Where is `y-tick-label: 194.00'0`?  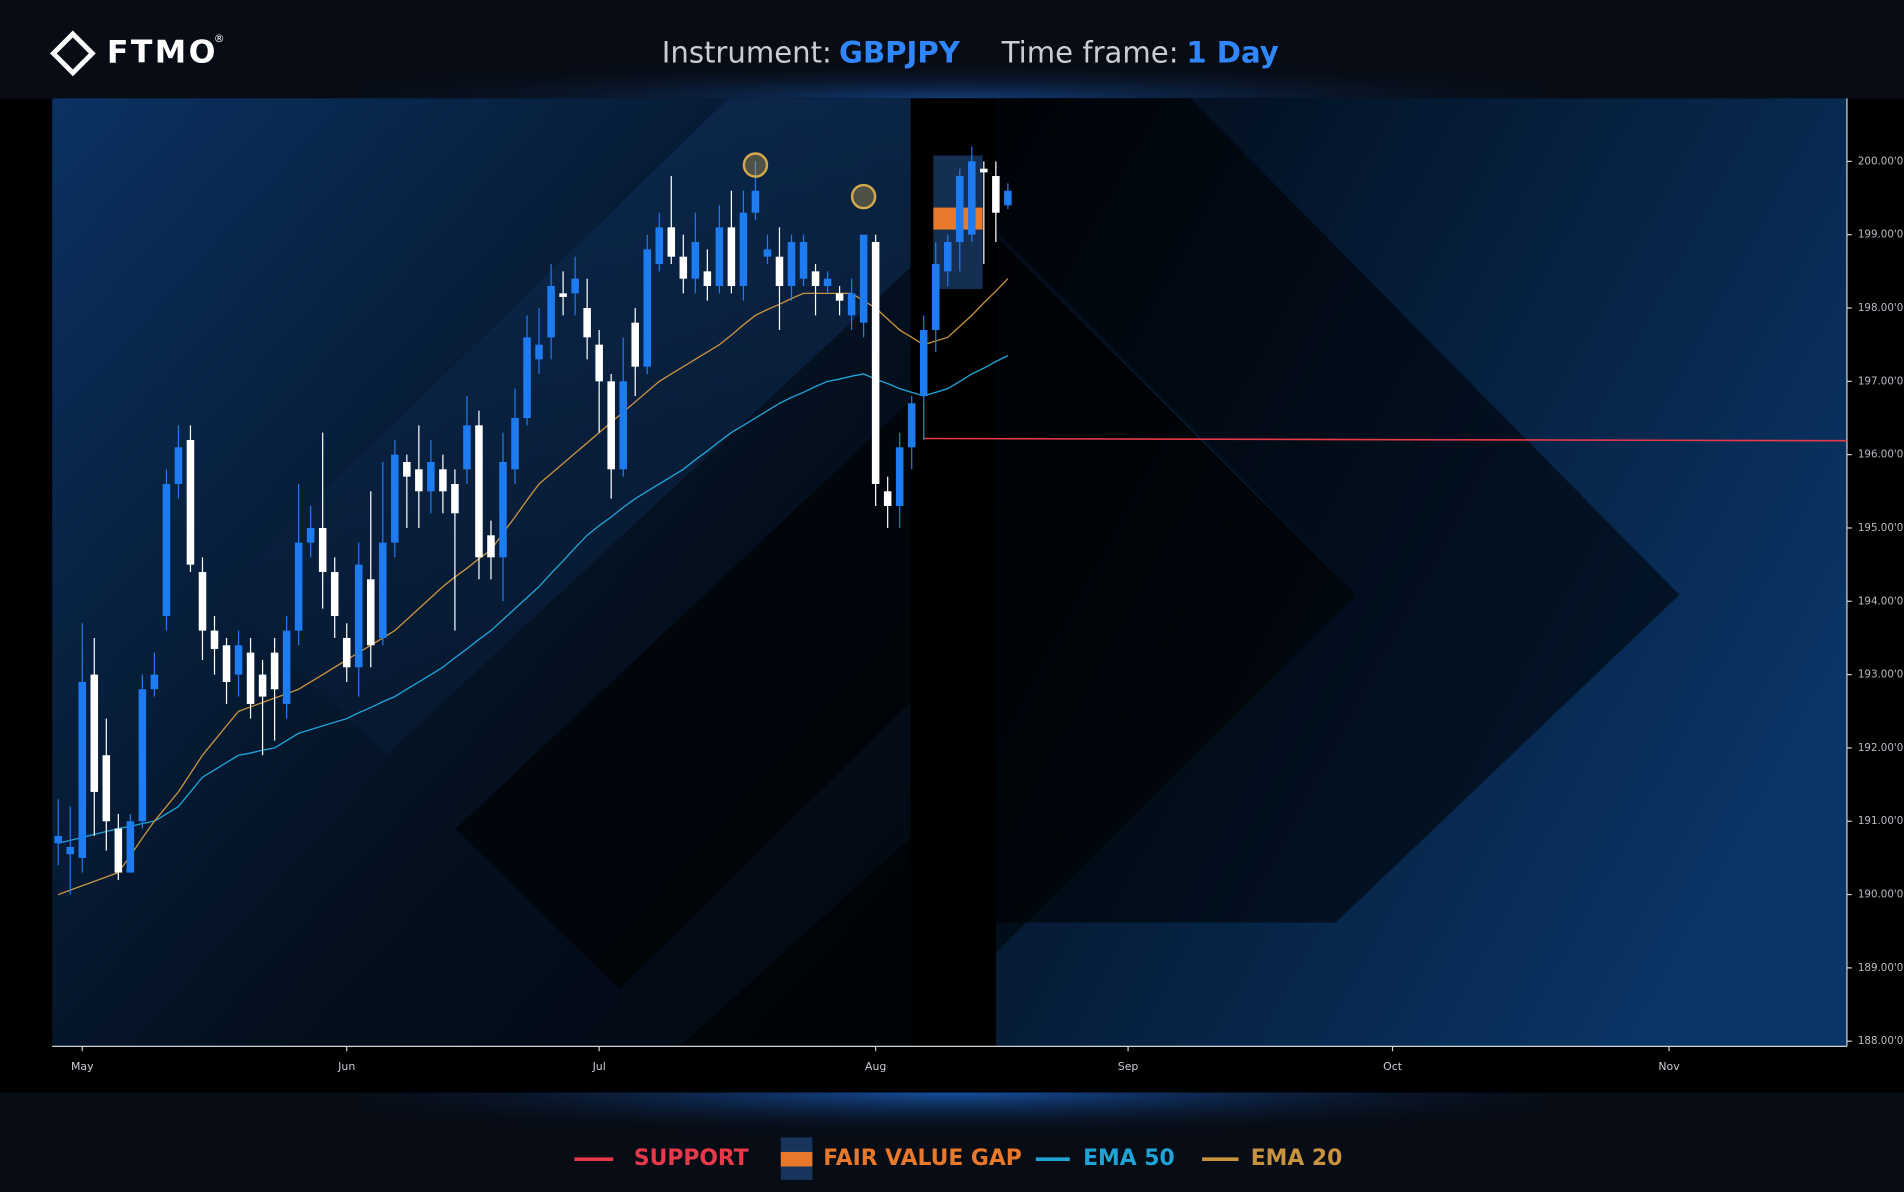 y-tick-label: 194.00'0 is located at coordinates (1880, 601).